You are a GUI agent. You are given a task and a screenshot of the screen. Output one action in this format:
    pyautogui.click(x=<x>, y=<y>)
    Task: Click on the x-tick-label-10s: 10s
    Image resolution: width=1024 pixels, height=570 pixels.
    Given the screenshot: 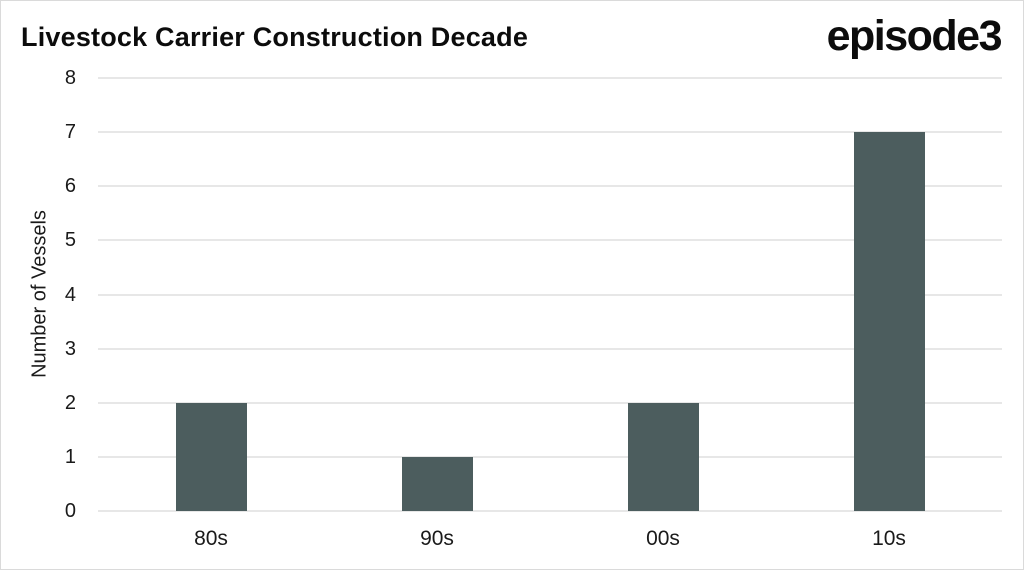 What is the action you would take?
    pyautogui.click(x=889, y=538)
    